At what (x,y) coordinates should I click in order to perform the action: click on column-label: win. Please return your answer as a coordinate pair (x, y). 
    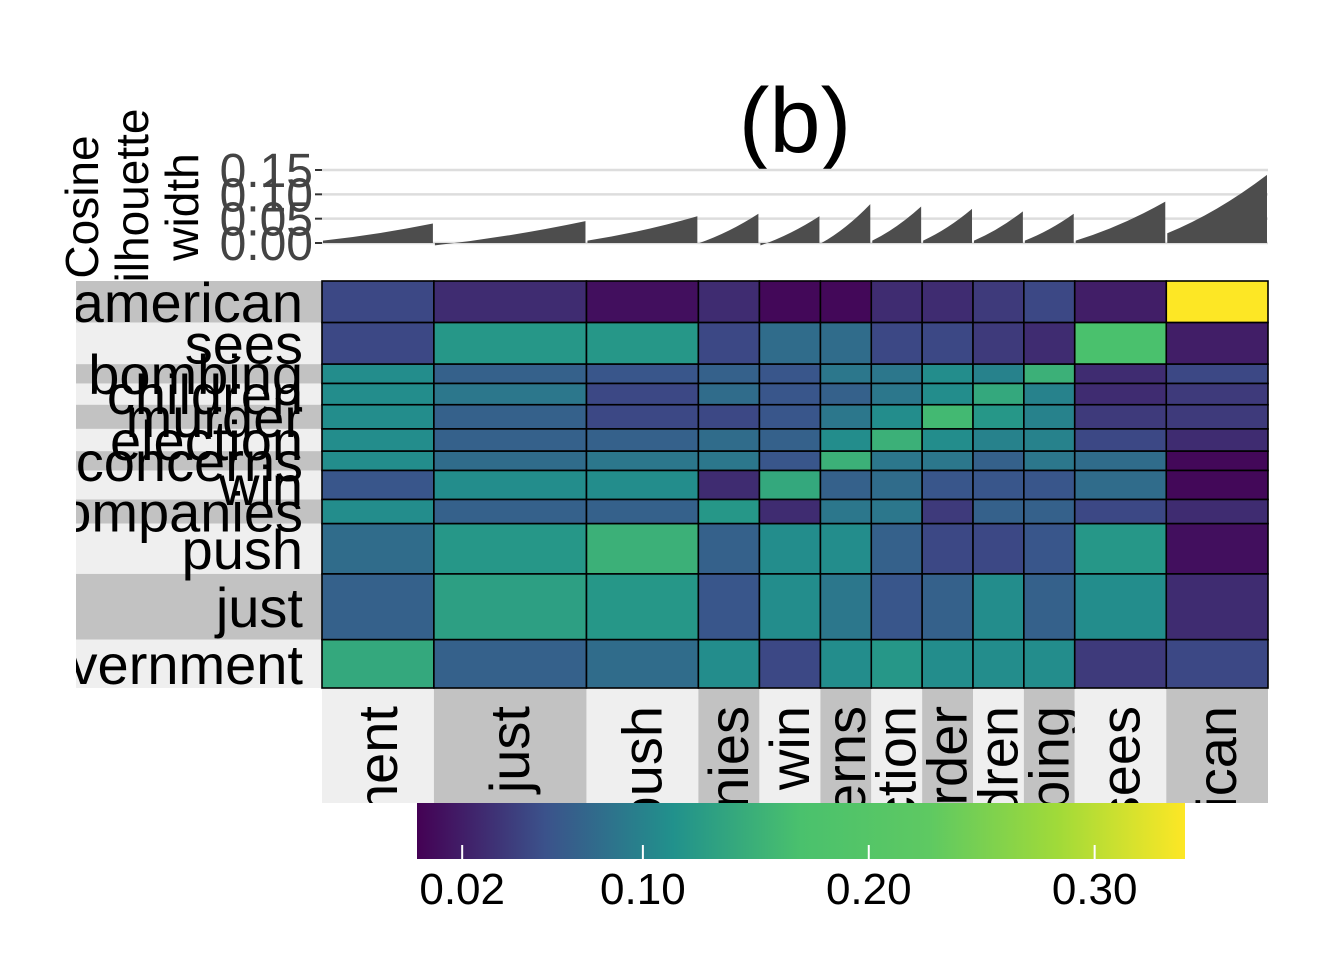
    Looking at the image, I should click on (789, 748).